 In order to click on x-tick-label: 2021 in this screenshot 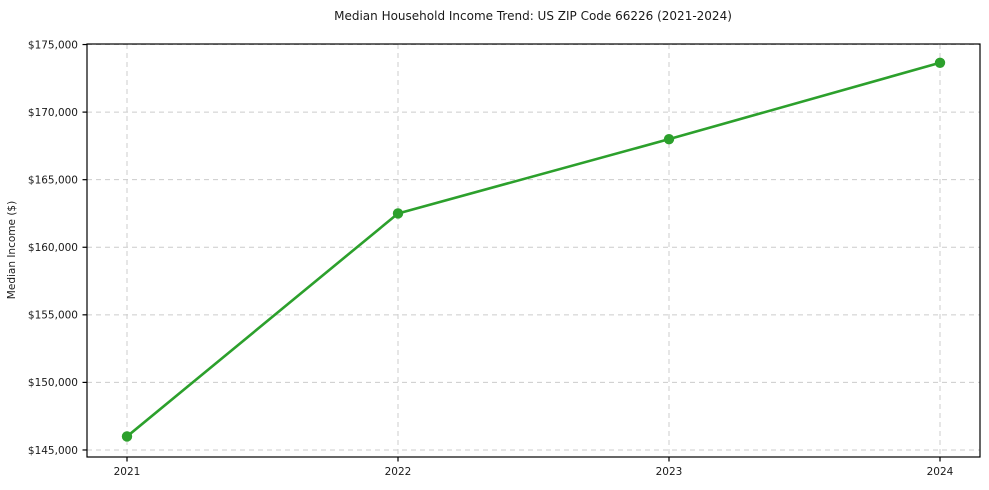, I will do `click(127, 472)`.